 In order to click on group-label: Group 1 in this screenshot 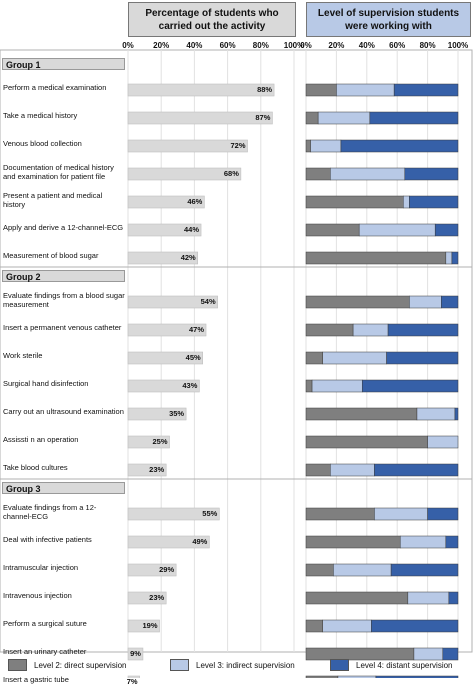, I will do `click(63, 64)`.